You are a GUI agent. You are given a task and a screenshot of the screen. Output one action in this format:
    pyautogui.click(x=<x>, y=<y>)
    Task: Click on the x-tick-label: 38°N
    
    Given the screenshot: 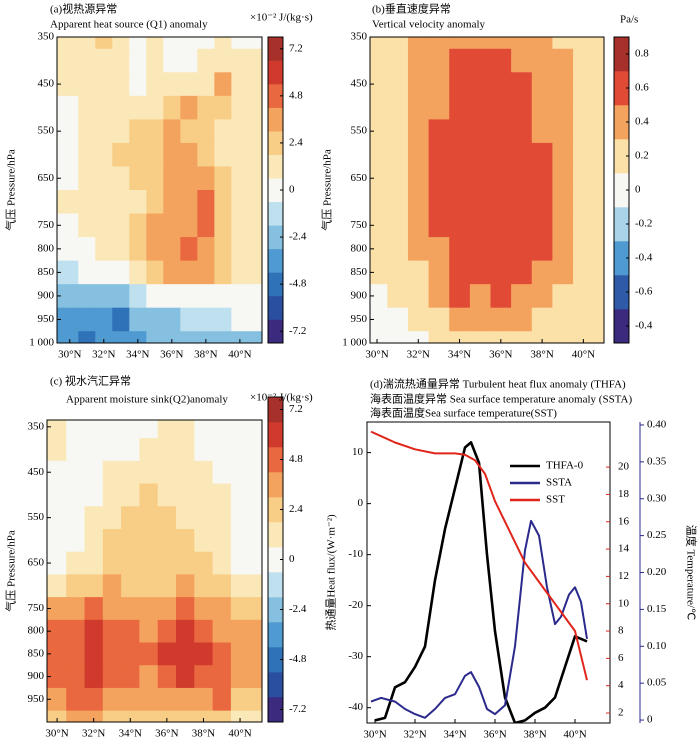 What is the action you would take?
    pyautogui.click(x=534, y=735)
    